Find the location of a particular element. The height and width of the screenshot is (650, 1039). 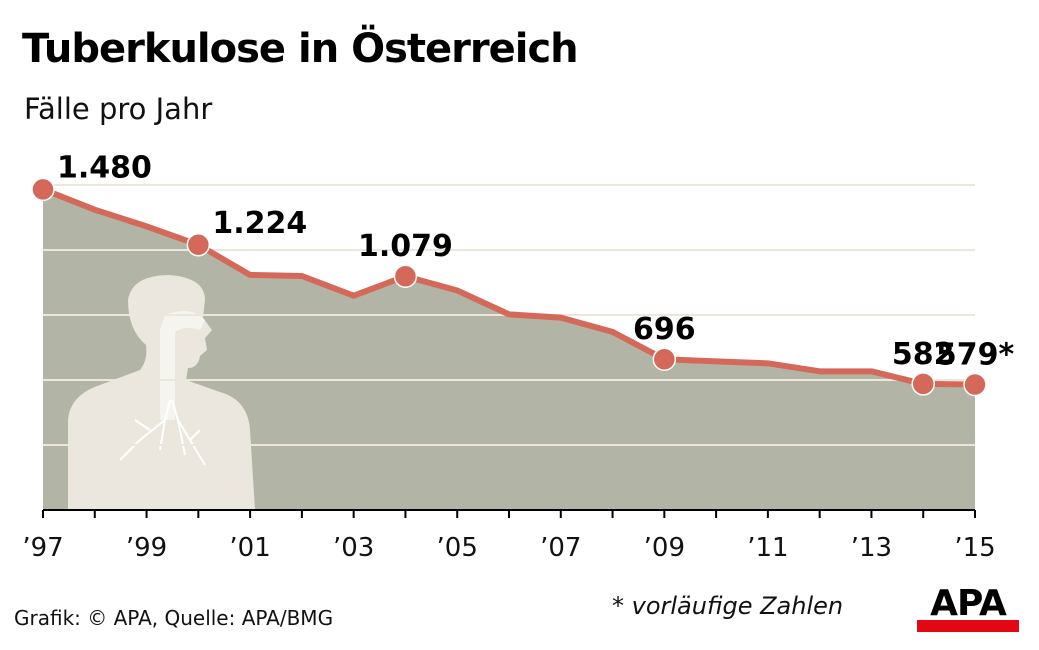

data-label: 1.224 is located at coordinates (259, 223).